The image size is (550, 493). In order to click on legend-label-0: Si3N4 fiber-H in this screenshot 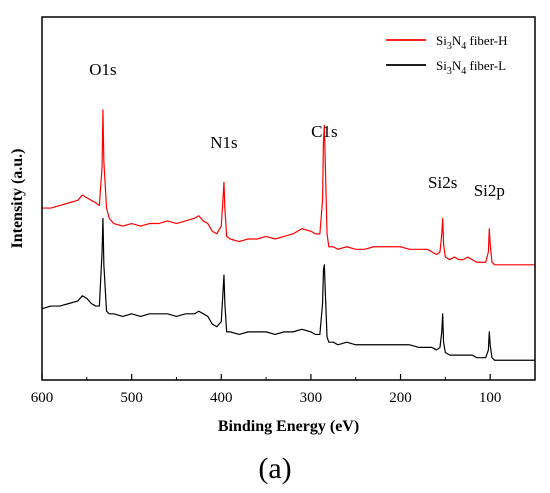, I will do `click(471, 42)`.